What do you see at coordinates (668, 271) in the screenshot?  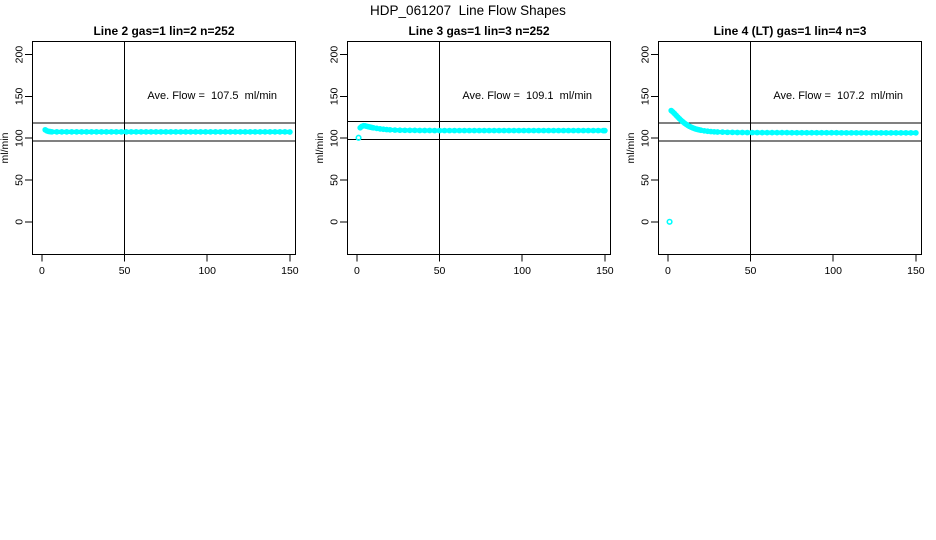 I see `x-tick-label: 0` at bounding box center [668, 271].